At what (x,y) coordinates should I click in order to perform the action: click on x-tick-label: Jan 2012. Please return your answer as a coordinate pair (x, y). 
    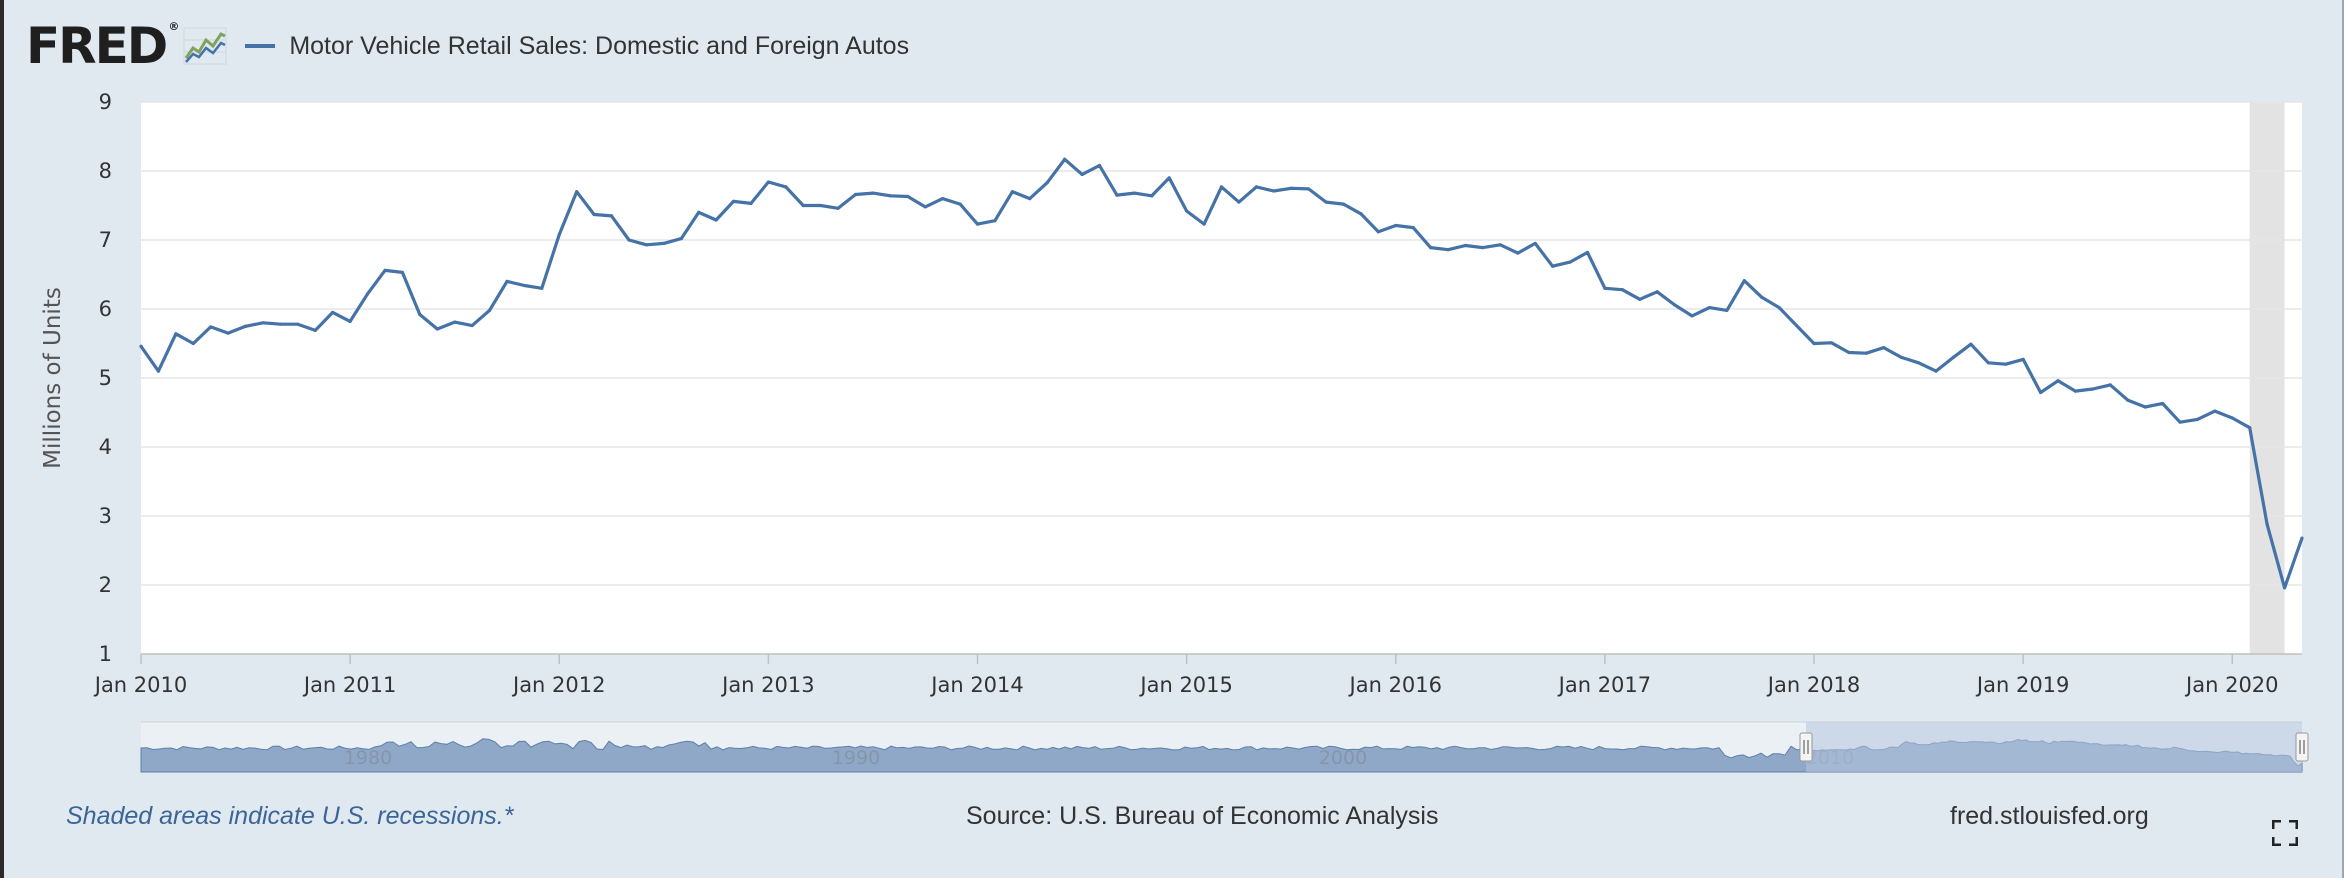
    Looking at the image, I should click on (558, 685).